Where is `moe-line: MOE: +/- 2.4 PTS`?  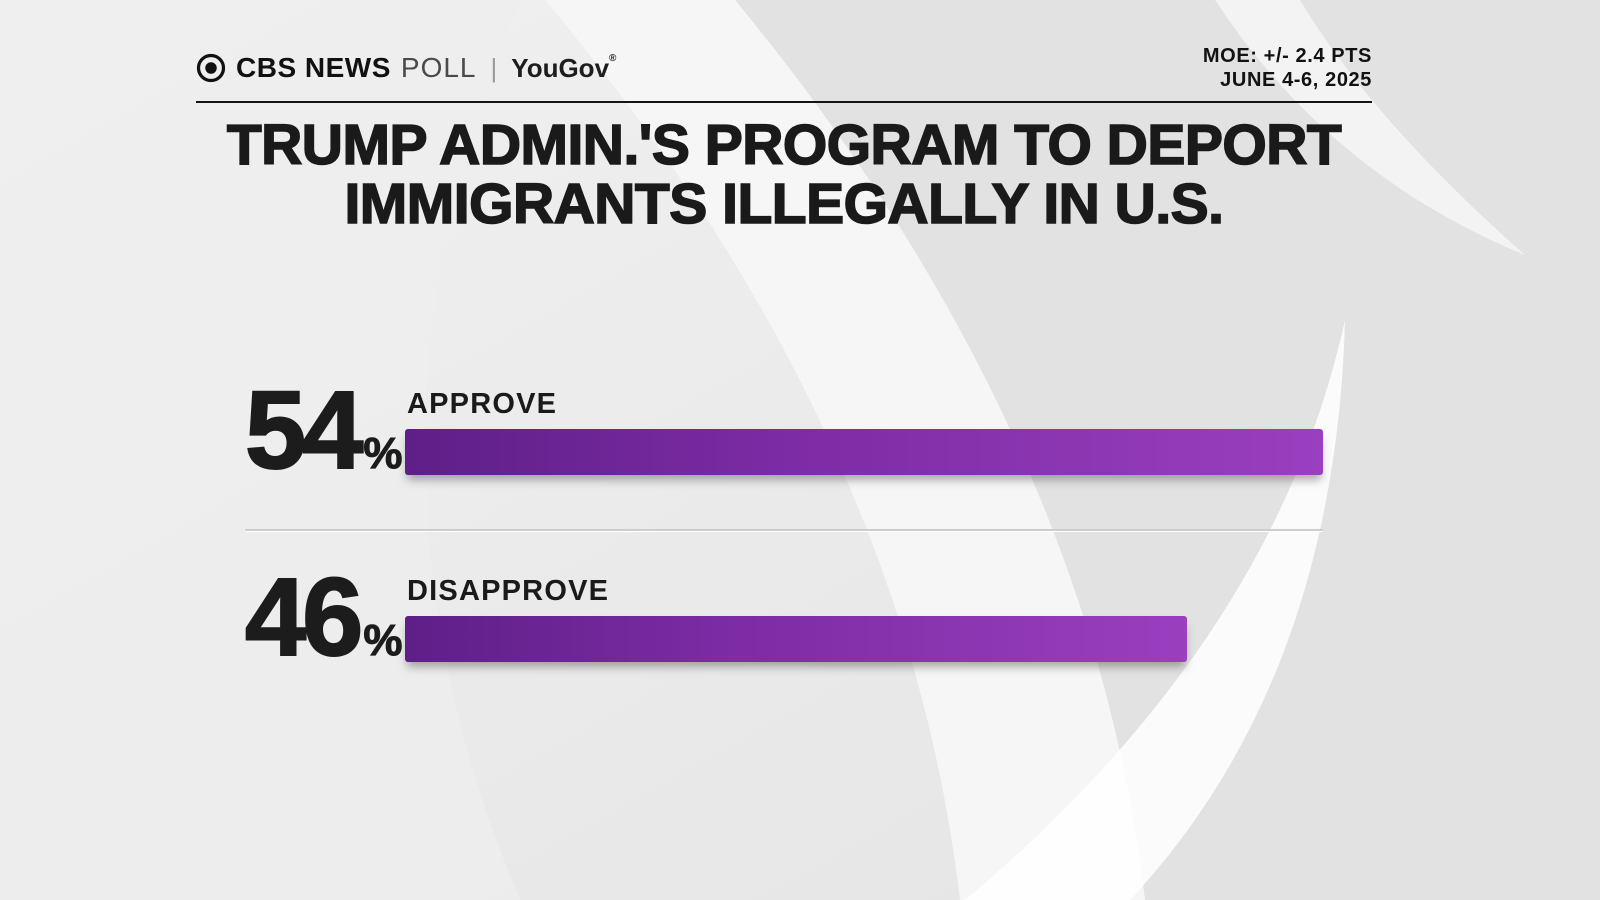 moe-line: MOE: +/- 2.4 PTS is located at coordinates (1287, 56).